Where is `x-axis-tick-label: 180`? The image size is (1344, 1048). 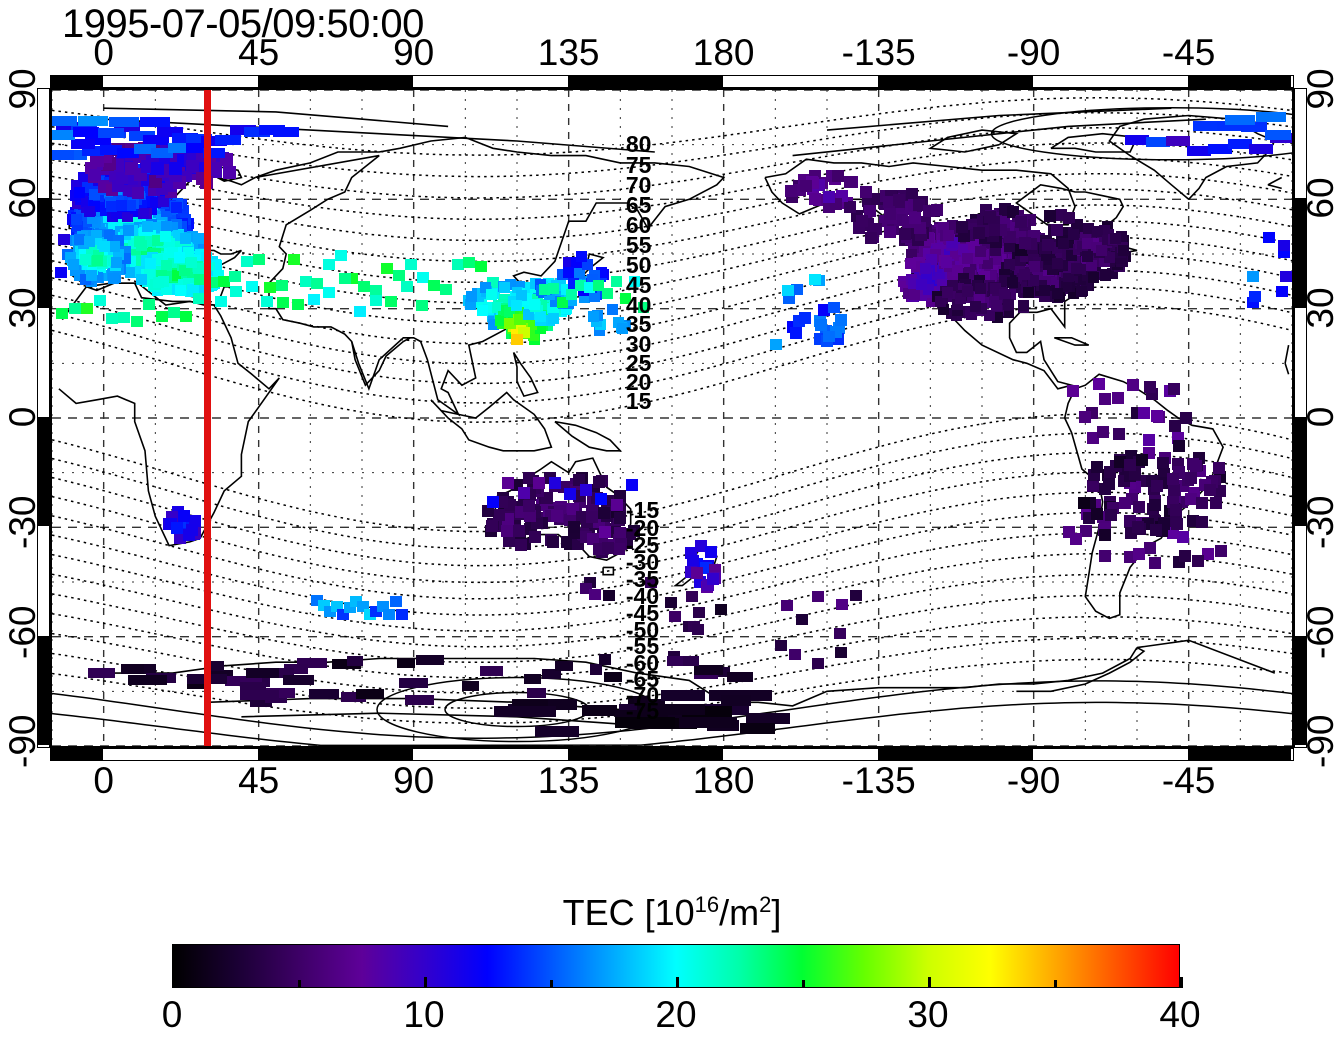
x-axis-tick-label: 180 is located at coordinates (723, 780).